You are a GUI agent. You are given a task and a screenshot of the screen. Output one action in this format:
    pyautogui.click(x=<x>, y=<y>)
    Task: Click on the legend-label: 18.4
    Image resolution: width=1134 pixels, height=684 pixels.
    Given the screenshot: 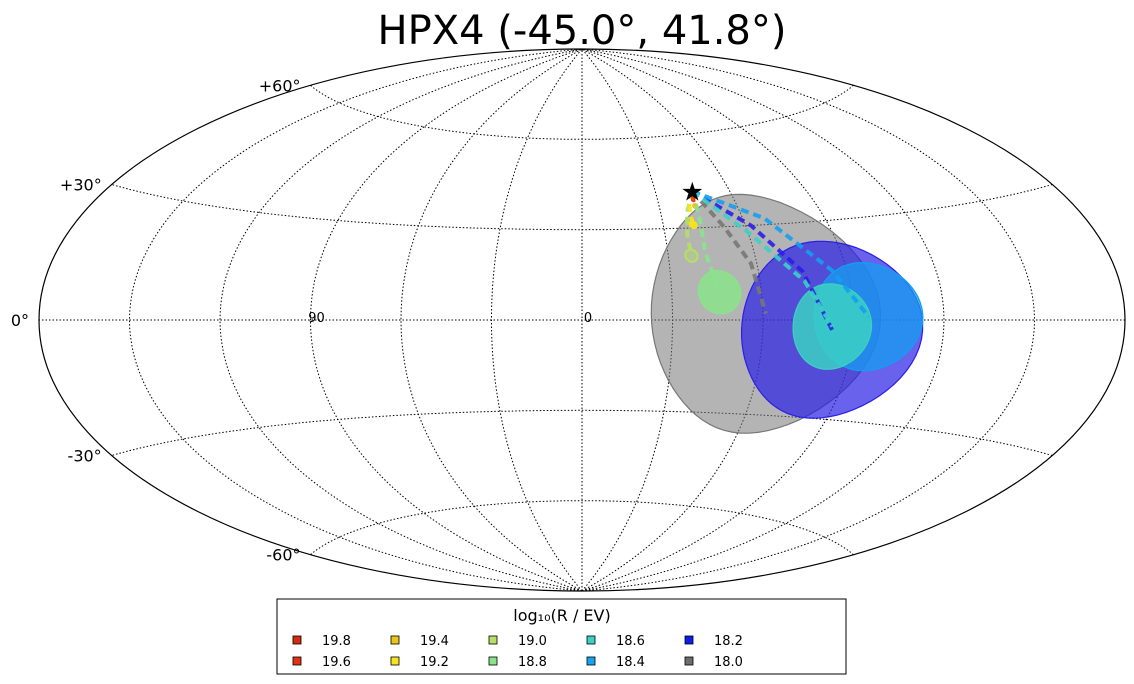 What is the action you would take?
    pyautogui.click(x=630, y=662)
    